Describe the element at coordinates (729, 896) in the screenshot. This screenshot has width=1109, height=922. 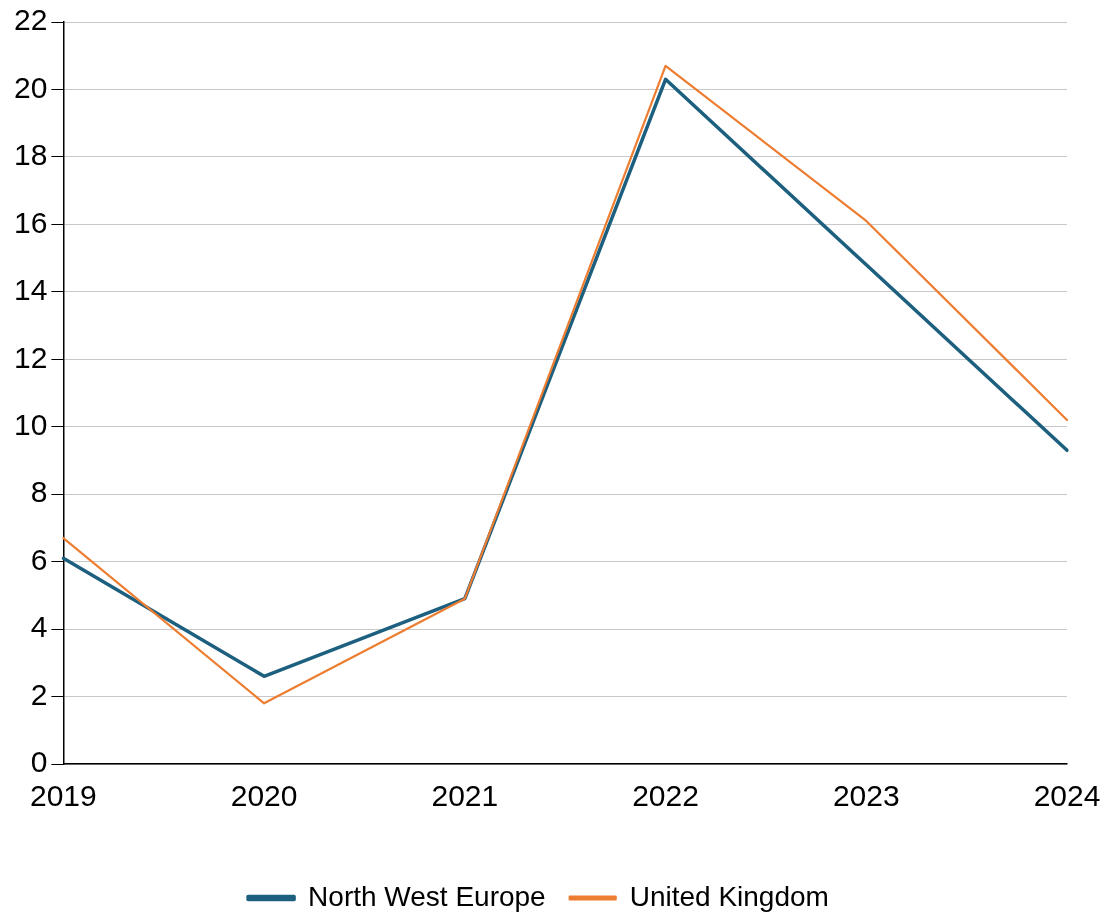
I see `legend-label: United Kingdom` at that location.